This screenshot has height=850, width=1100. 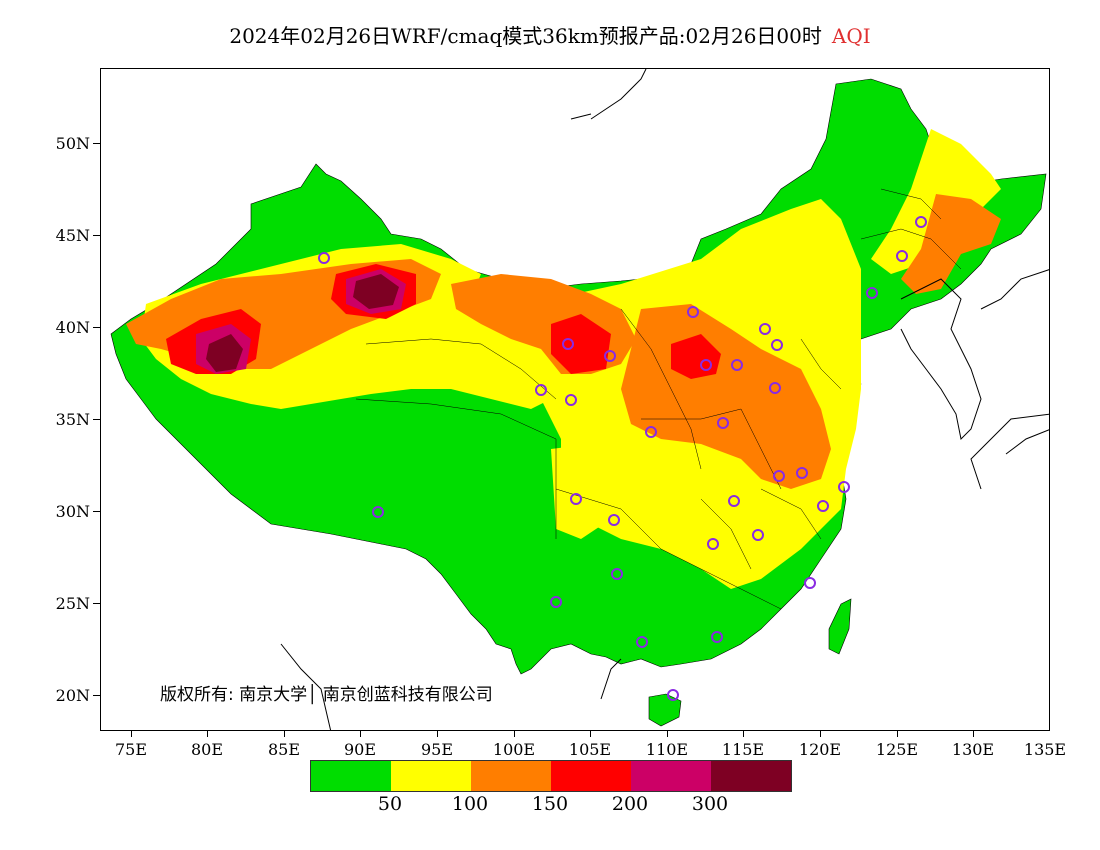 What do you see at coordinates (431, 776) in the screenshot?
I see `legend-swatch-moderate` at bounding box center [431, 776].